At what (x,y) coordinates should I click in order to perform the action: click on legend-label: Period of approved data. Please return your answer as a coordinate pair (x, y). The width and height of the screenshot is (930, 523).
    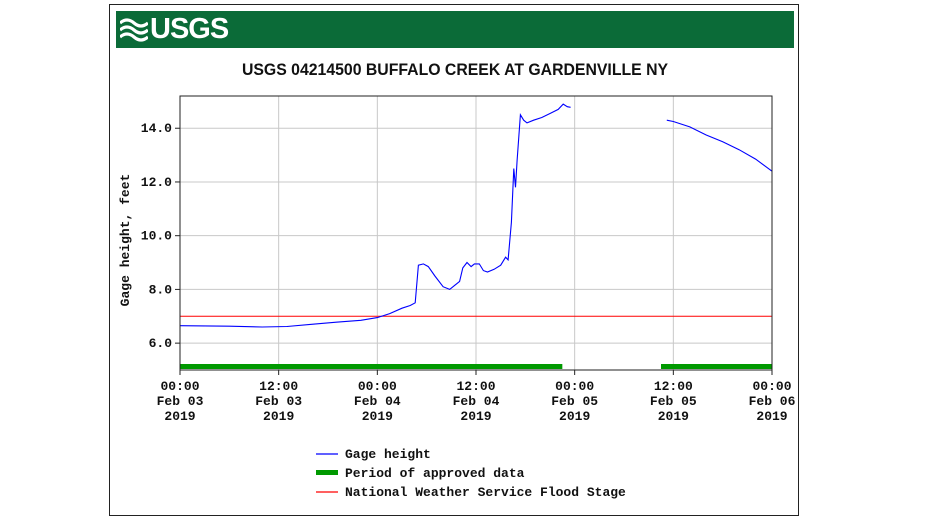
    Looking at the image, I should click on (435, 473).